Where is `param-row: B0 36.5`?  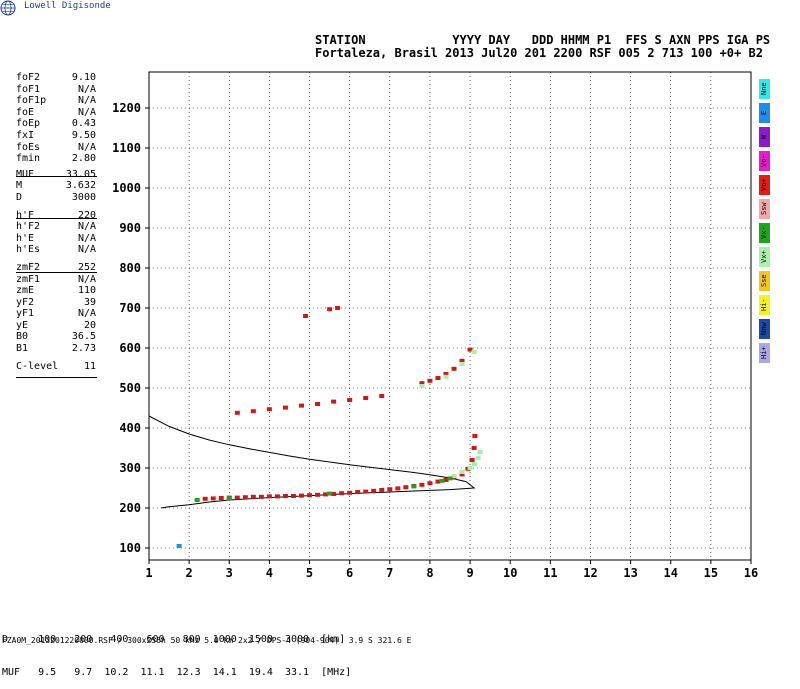
param-row: B0 36.5 is located at coordinates (56, 337).